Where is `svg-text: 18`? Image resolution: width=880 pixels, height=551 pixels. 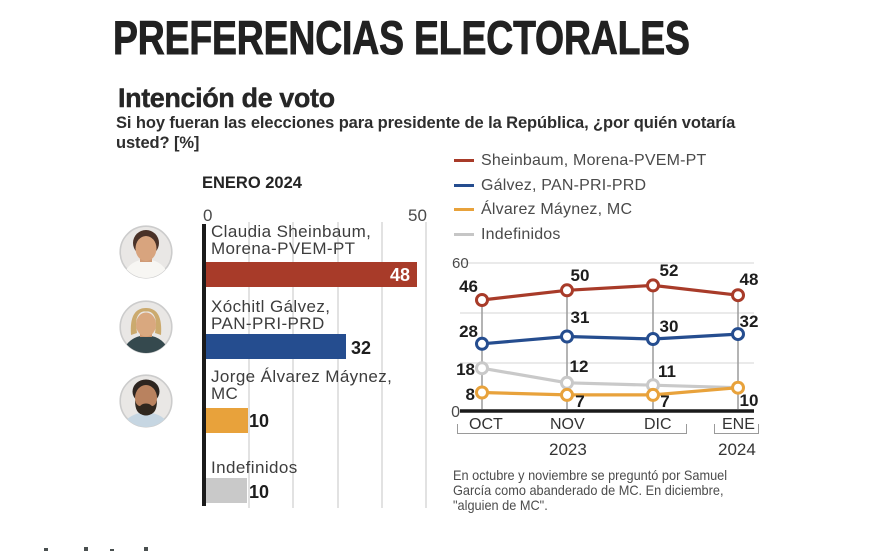
svg-text: 18 is located at coordinates (465, 369).